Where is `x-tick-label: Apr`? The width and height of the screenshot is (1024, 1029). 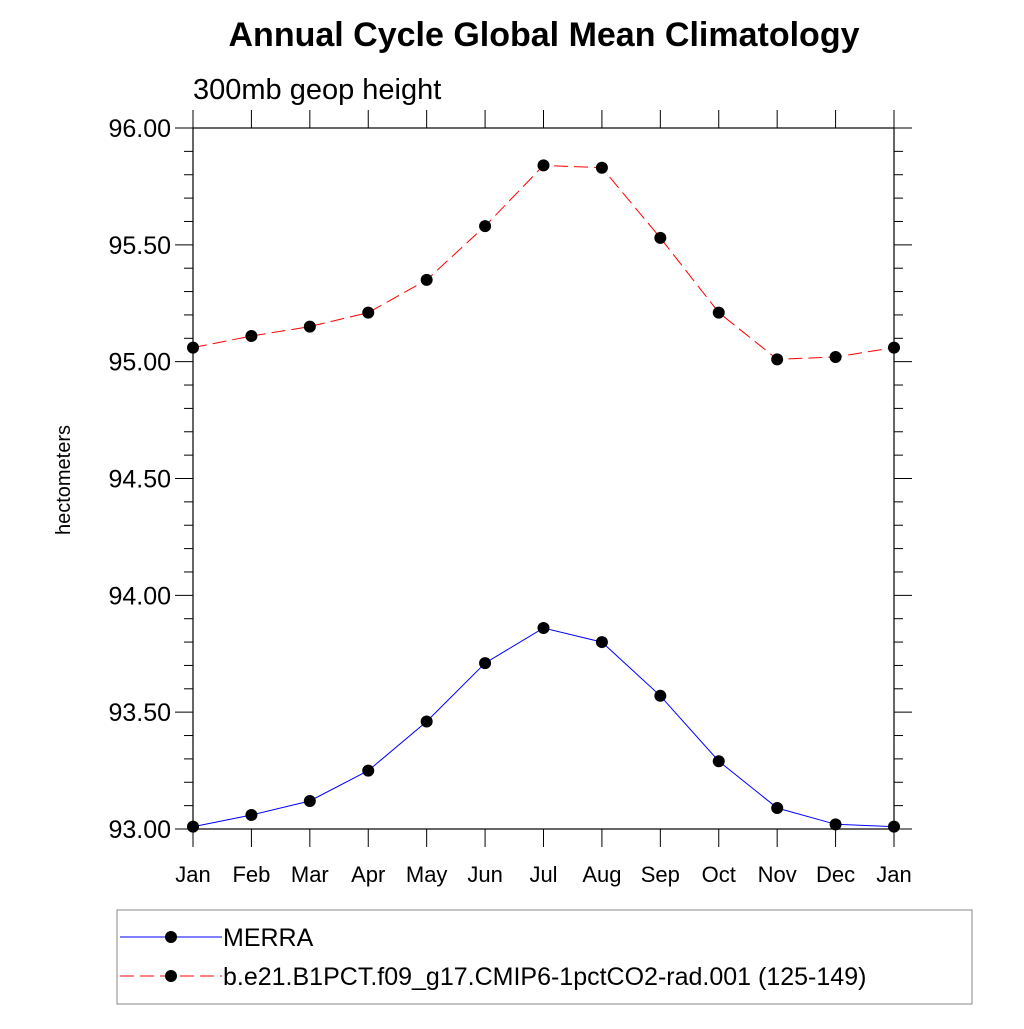 x-tick-label: Apr is located at coordinates (368, 874).